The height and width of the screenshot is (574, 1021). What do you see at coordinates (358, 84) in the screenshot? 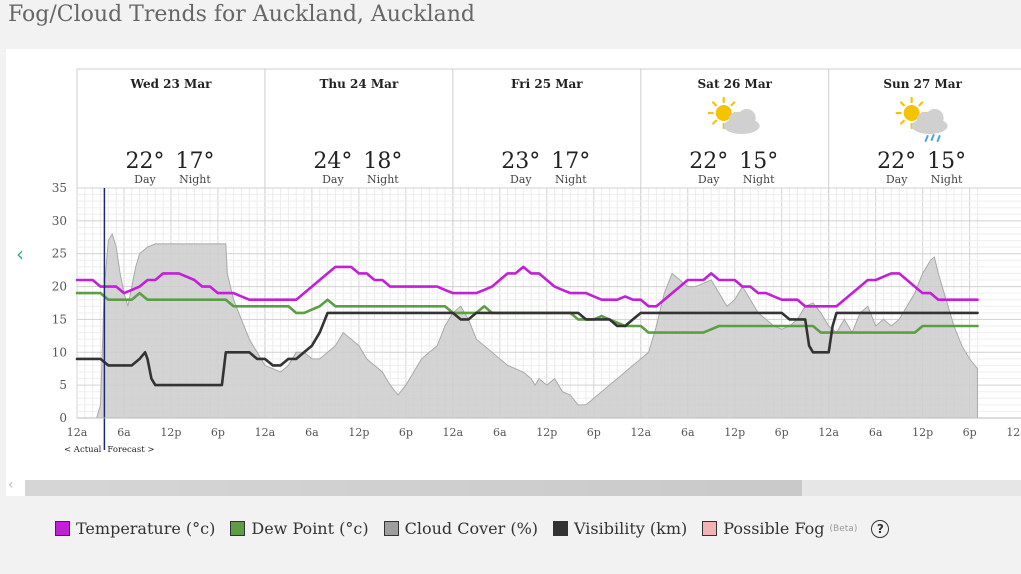
I see `day-date: Thu 24 Mar` at bounding box center [358, 84].